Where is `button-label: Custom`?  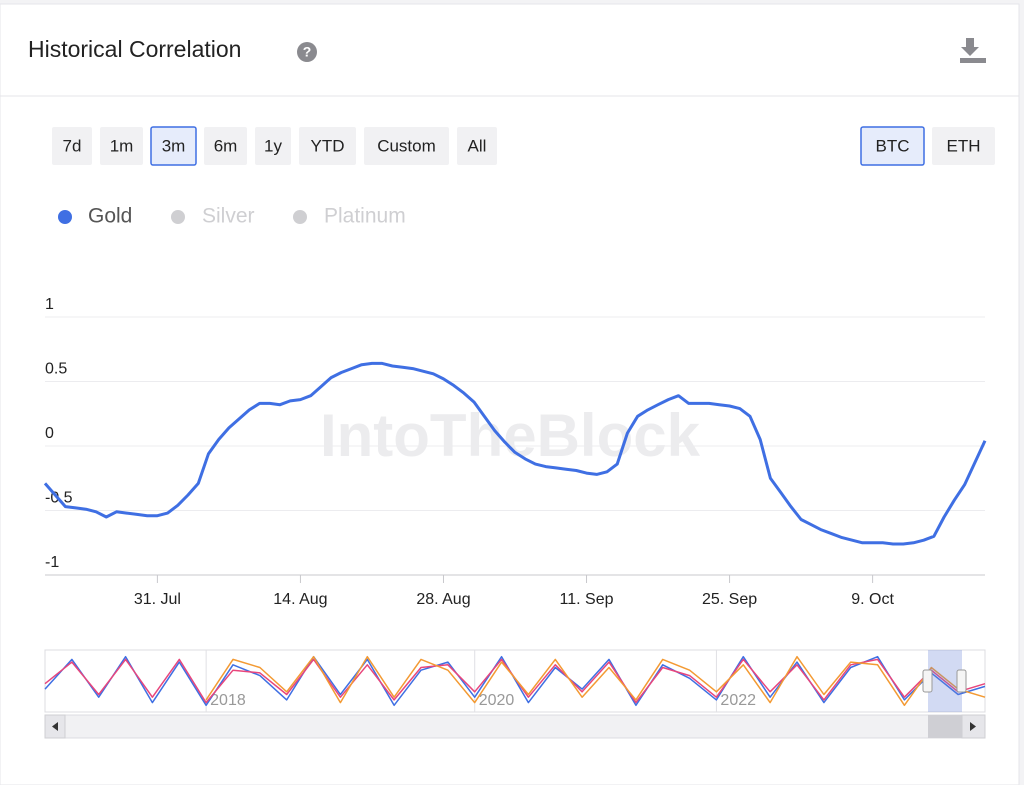 button-label: Custom is located at coordinates (406, 145).